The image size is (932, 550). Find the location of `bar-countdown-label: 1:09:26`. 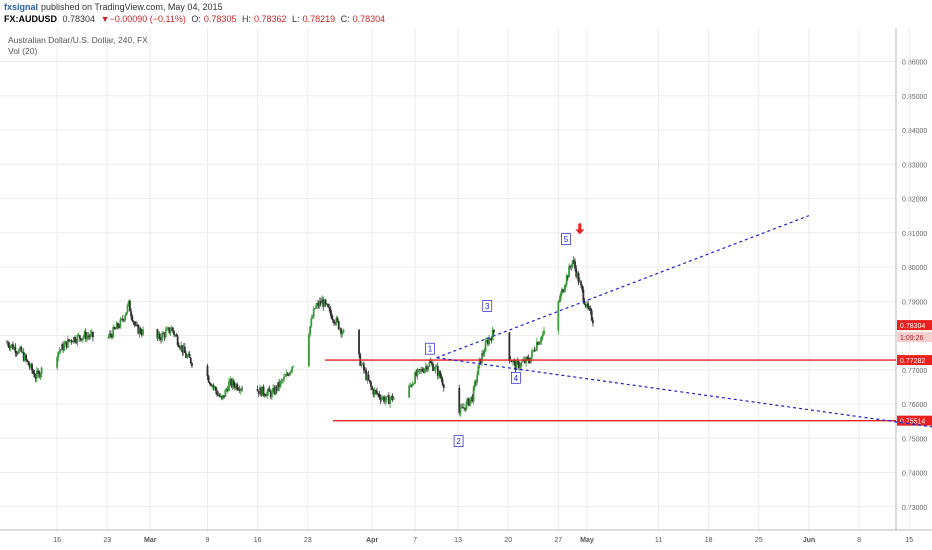

bar-countdown-label: 1:09:26 is located at coordinates (911, 338).